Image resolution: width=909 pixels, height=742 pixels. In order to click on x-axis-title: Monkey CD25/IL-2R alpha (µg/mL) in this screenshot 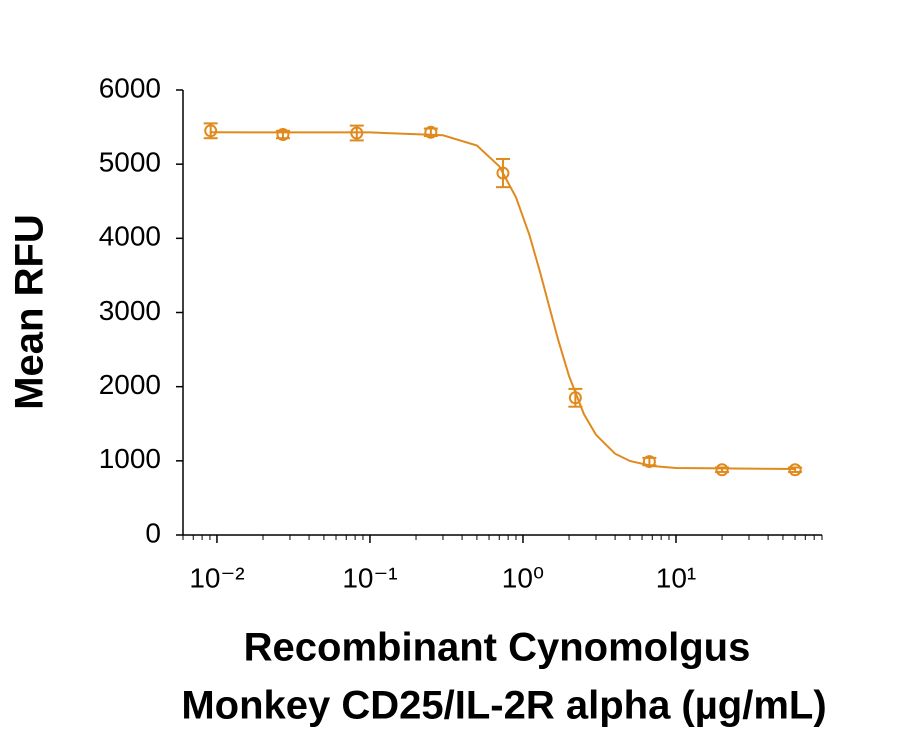, I will do `click(503, 706)`.